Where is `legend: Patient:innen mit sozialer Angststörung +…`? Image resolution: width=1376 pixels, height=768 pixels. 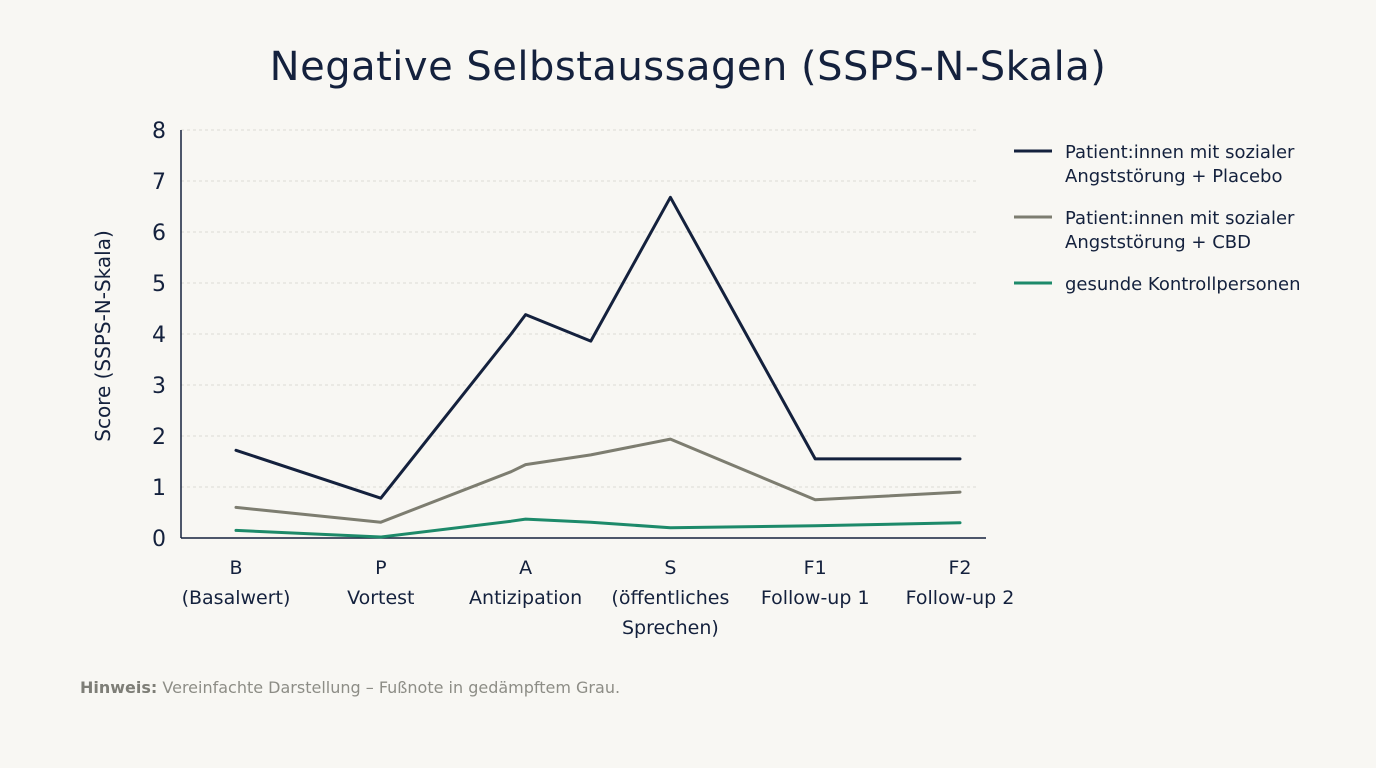
legend: Patient:innen mit sozialer Angststörung +… is located at coordinates (1157, 218).